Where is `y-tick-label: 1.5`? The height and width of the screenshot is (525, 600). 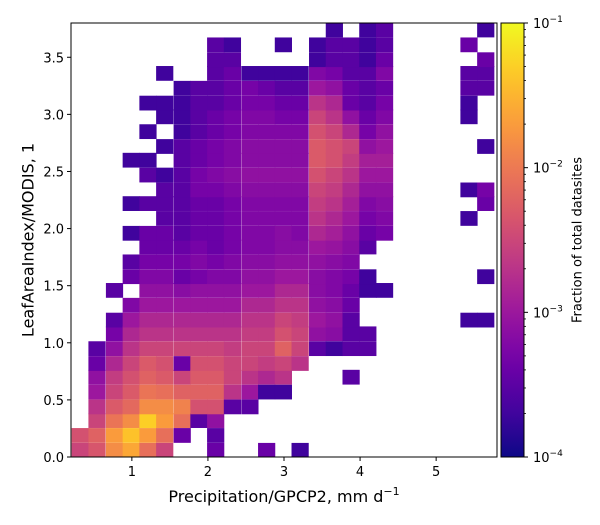
y-tick-label: 1.5 is located at coordinates (53, 287).